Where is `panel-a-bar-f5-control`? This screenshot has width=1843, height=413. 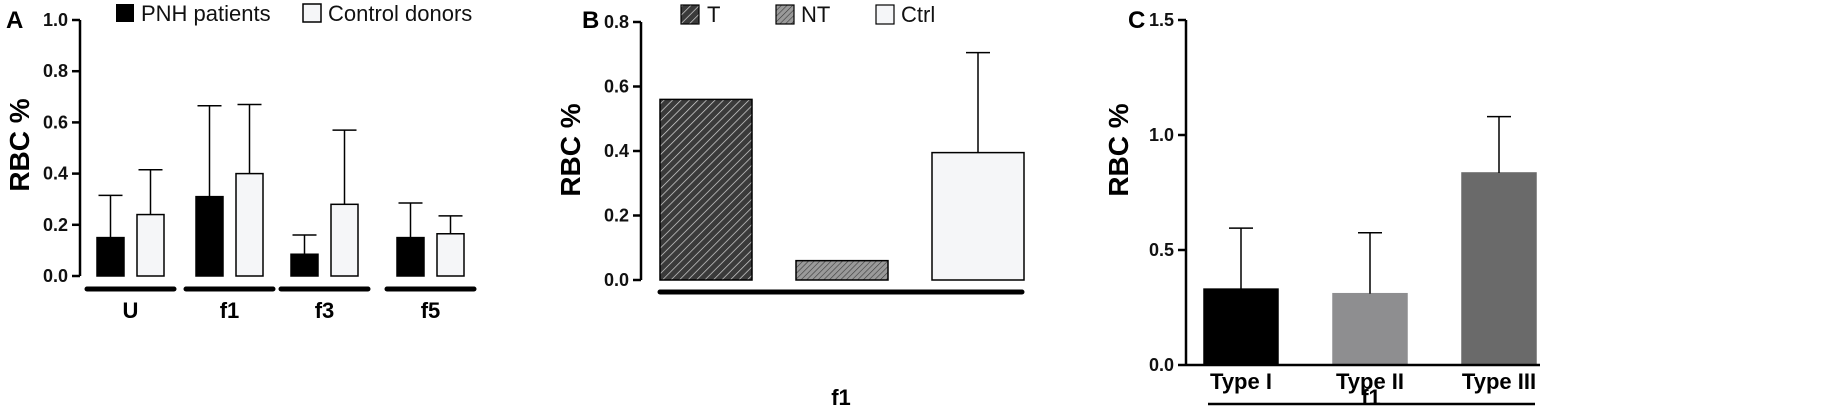 panel-a-bar-f5-control is located at coordinates (450, 255).